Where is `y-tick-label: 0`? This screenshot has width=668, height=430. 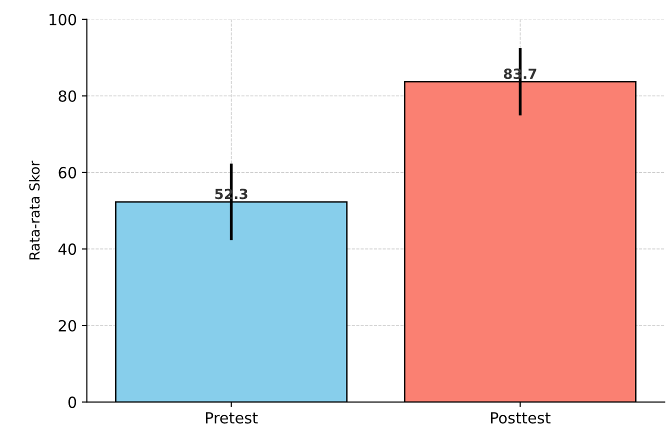
y-tick-label: 0 is located at coordinates (72, 402).